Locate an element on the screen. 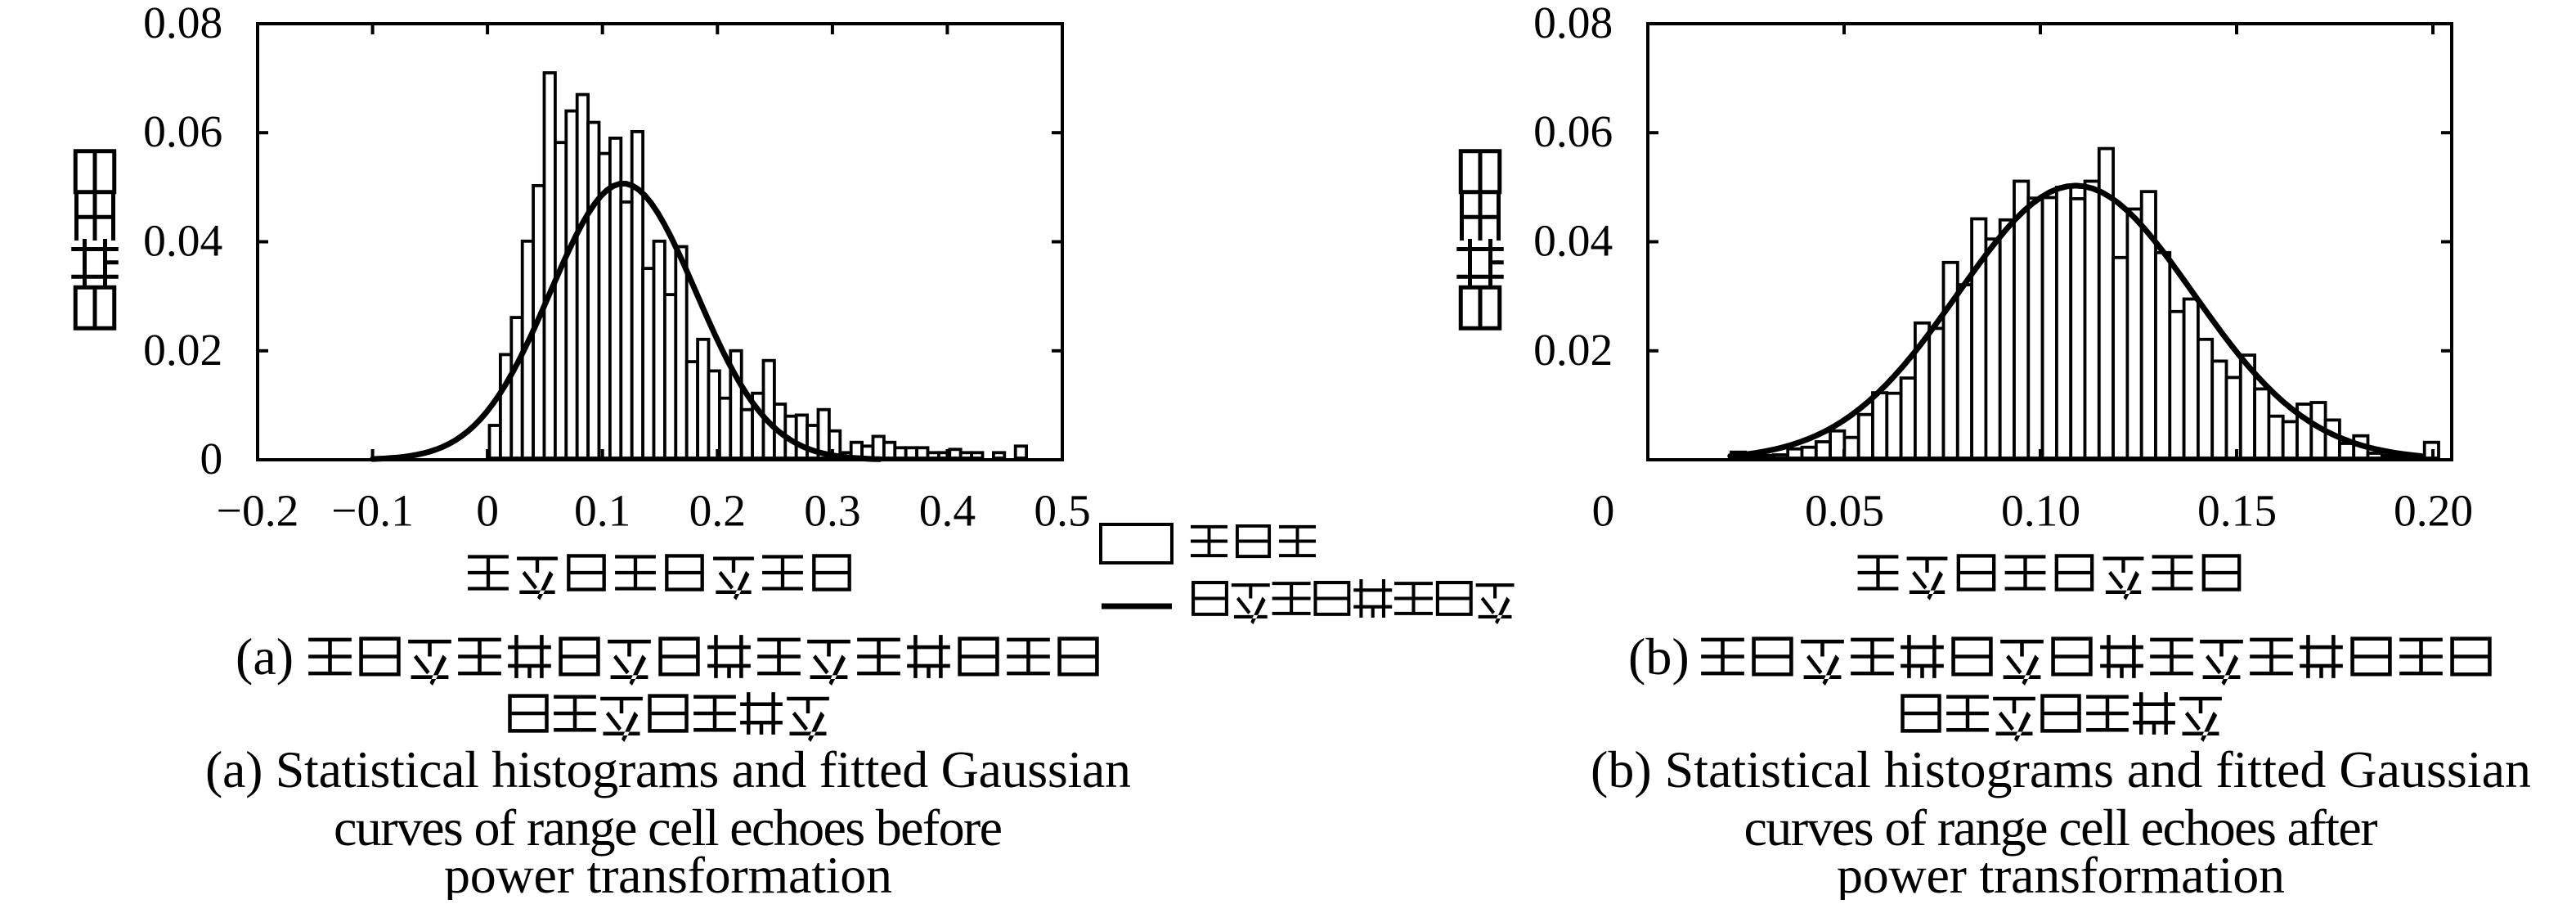 The height and width of the screenshot is (904, 2576). svg-text: (a) is located at coordinates (271, 656).